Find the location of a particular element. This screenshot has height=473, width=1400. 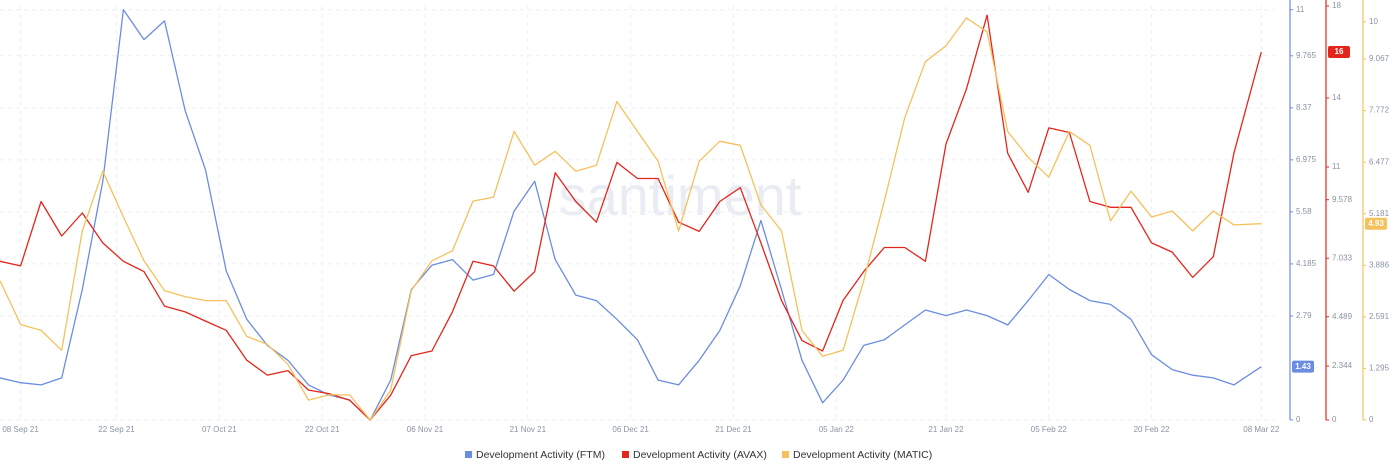

legend-label: Development Activity (FTM) is located at coordinates (540, 455).